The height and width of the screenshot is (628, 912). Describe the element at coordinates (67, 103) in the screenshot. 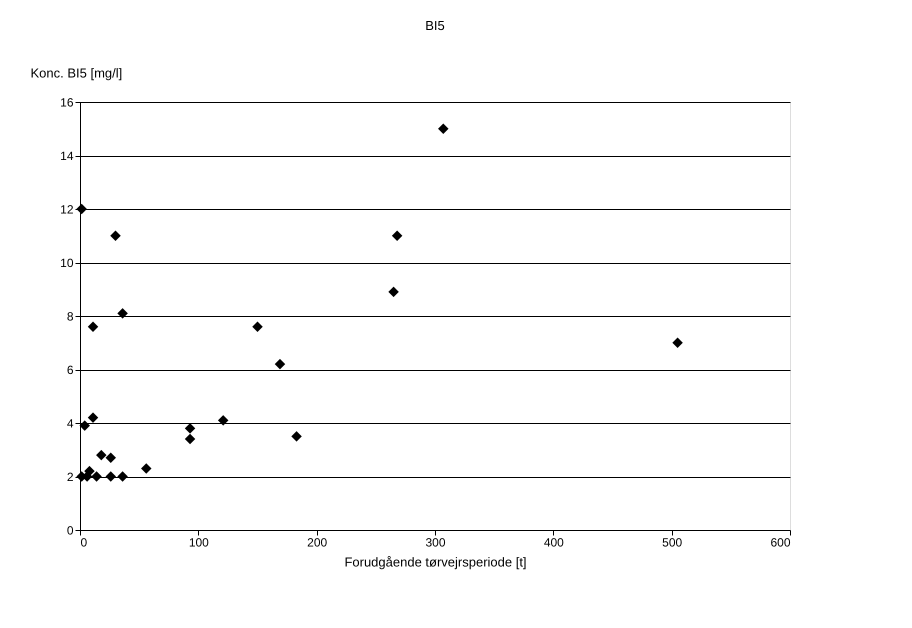

I see `y-tick-label: 16` at that location.